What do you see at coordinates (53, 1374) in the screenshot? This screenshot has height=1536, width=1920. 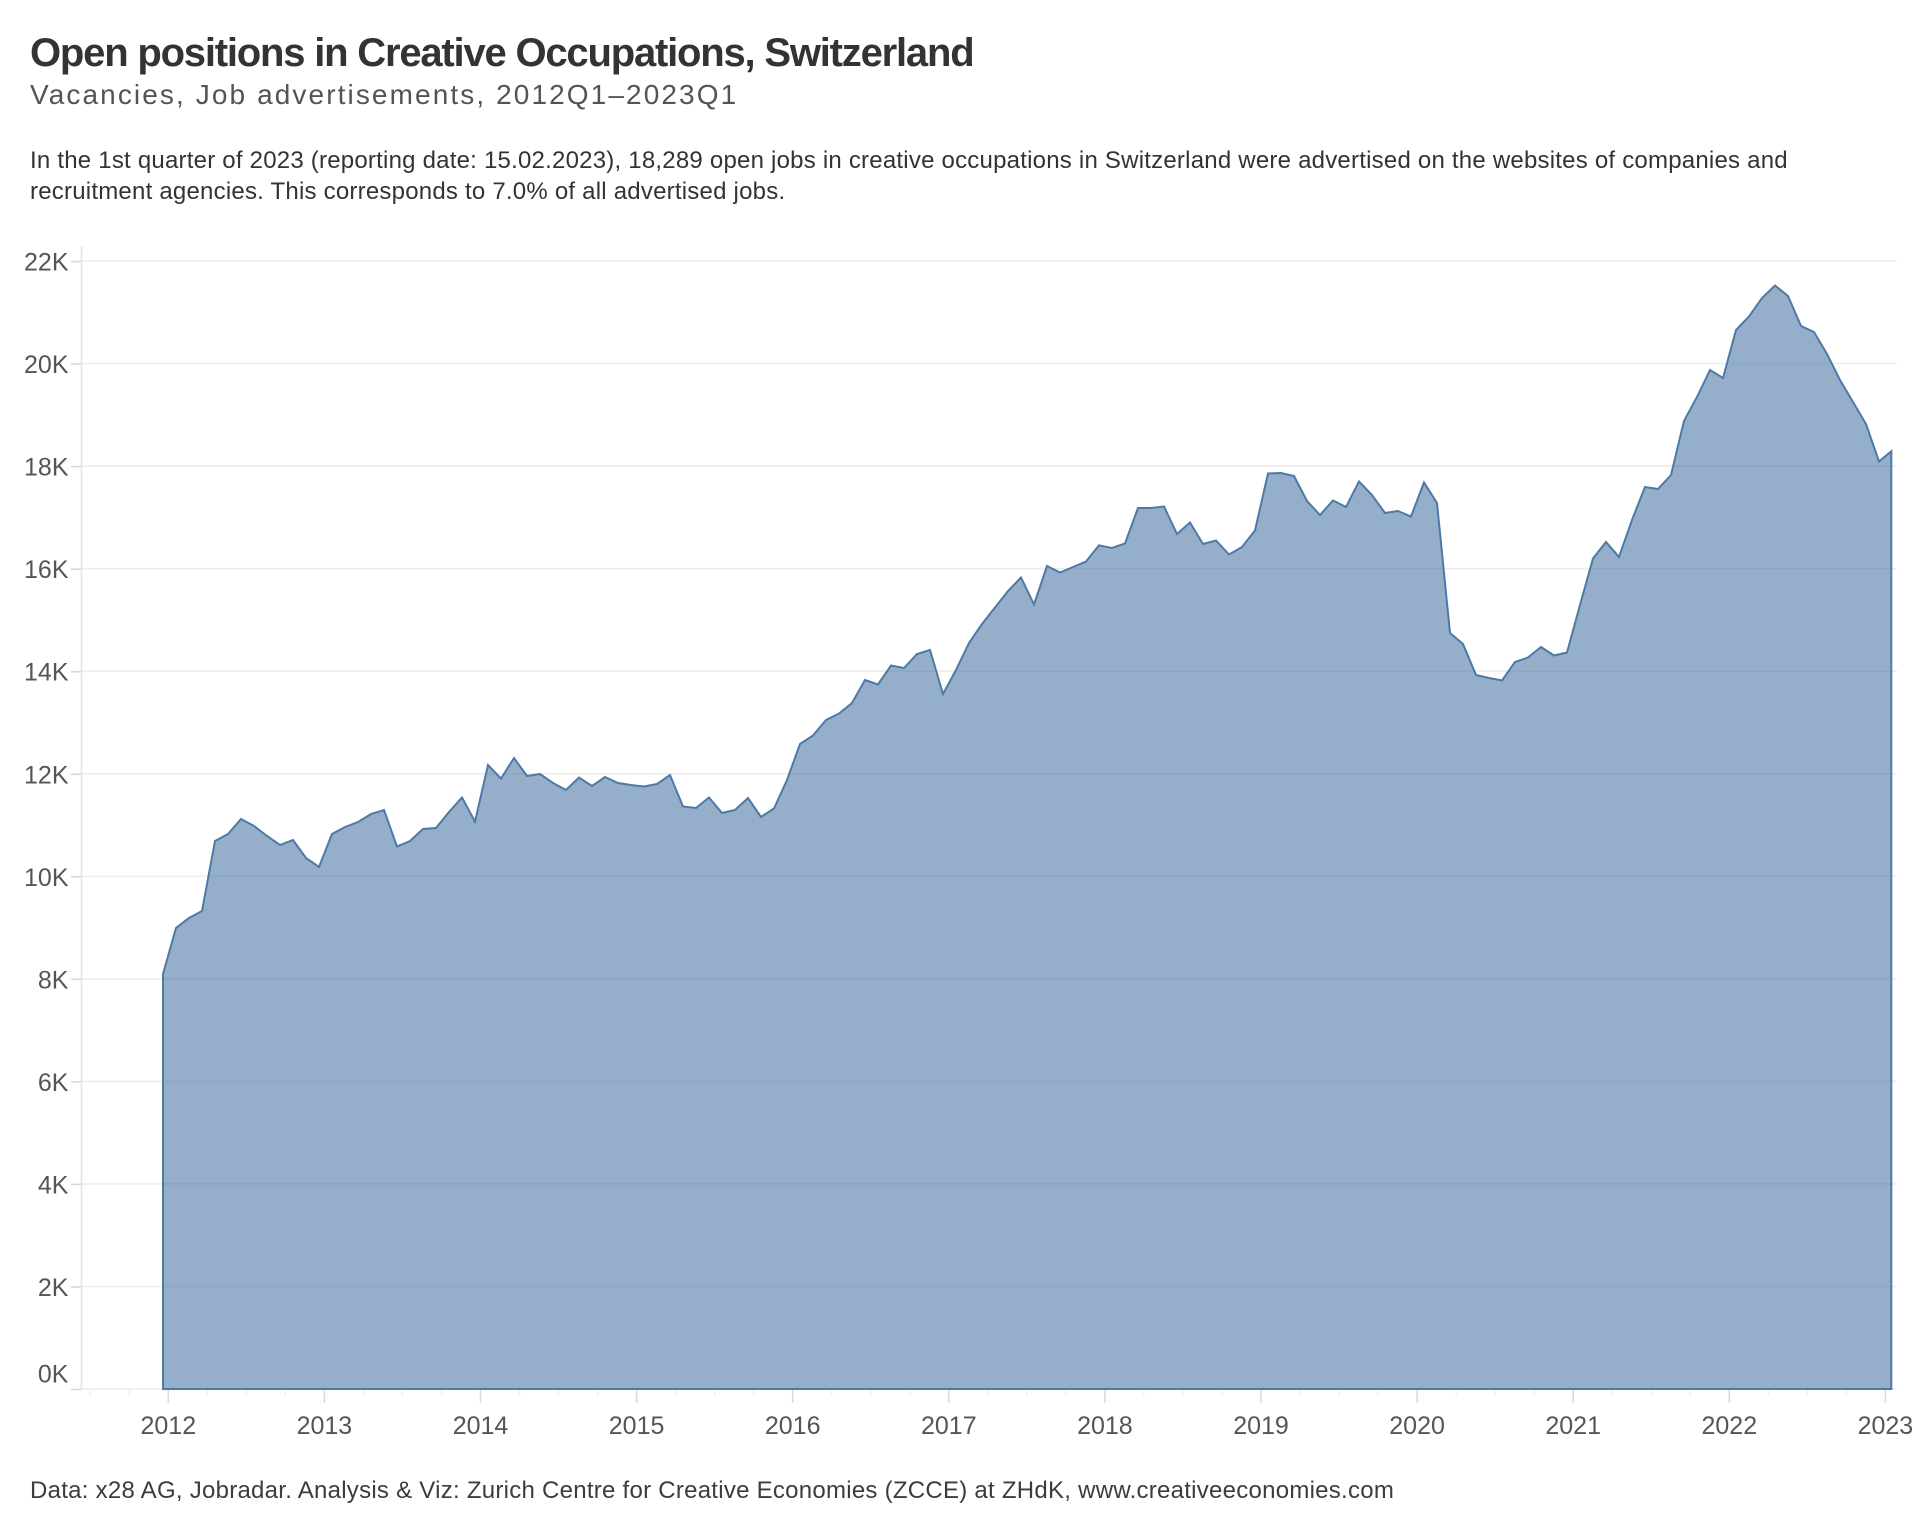 I see `svg-text: 0K` at bounding box center [53, 1374].